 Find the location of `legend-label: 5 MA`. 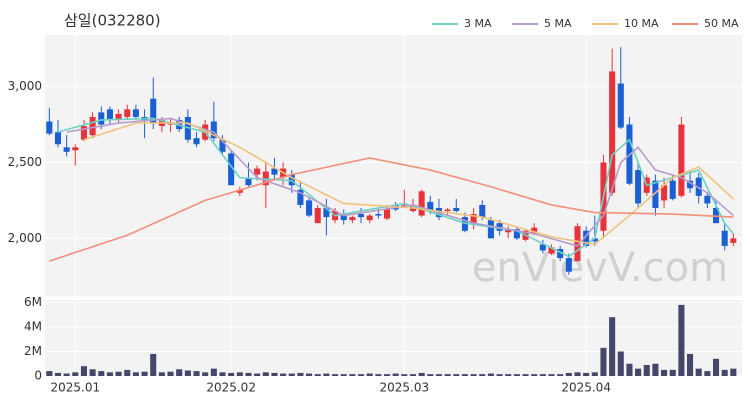

legend-label: 5 MA is located at coordinates (558, 23).